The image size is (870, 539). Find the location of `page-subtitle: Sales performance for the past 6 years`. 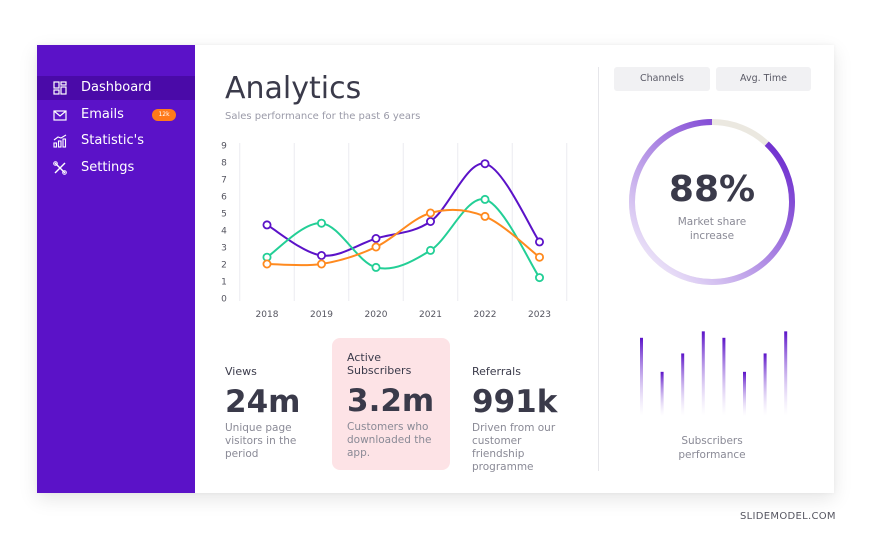

page-subtitle: Sales performance for the past 6 years is located at coordinates (323, 116).